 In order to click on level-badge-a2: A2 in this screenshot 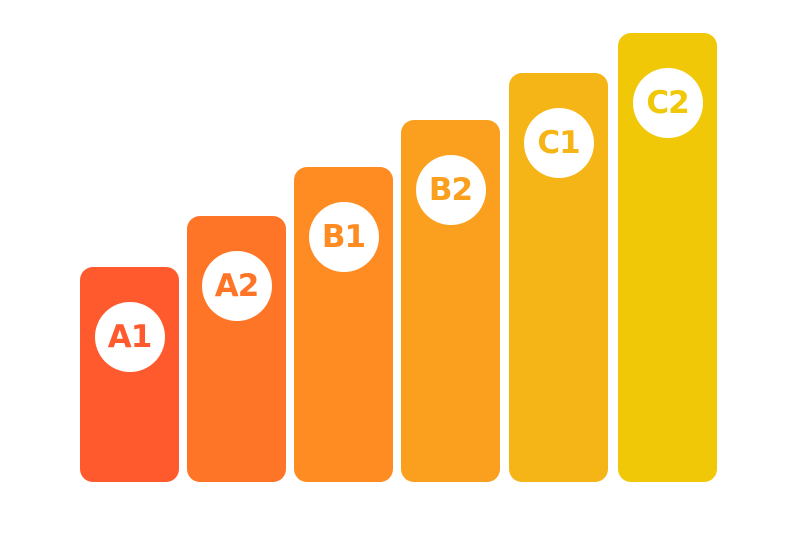, I will do `click(236, 286)`.